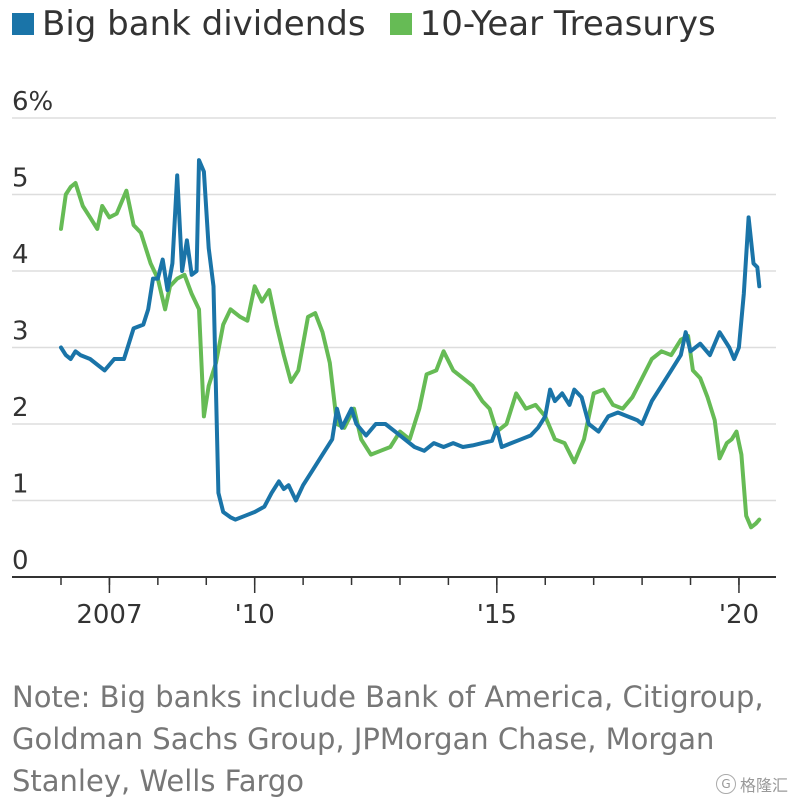 Image resolution: width=796 pixels, height=802 pixels. What do you see at coordinates (763, 785) in the screenshot?
I see `watermark-text: 格隆汇` at bounding box center [763, 785].